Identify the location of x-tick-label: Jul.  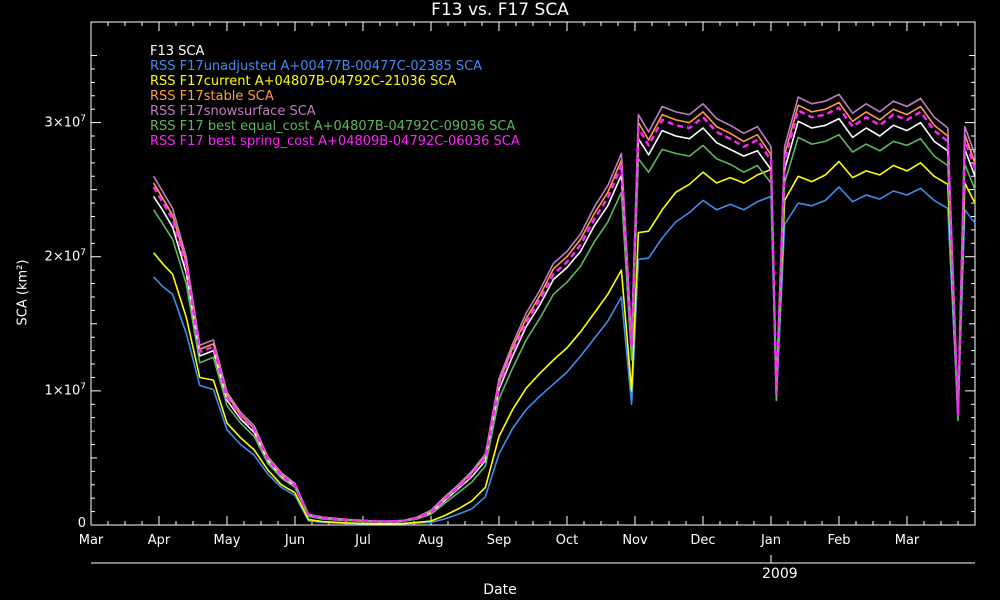
(363, 540).